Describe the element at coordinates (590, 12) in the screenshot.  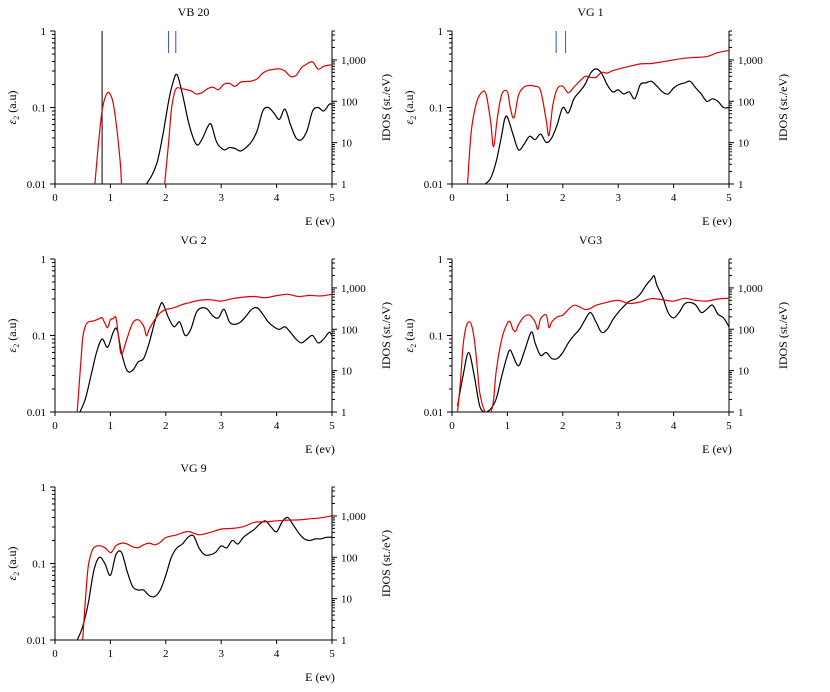
I see `chart-title: VG 1` at that location.